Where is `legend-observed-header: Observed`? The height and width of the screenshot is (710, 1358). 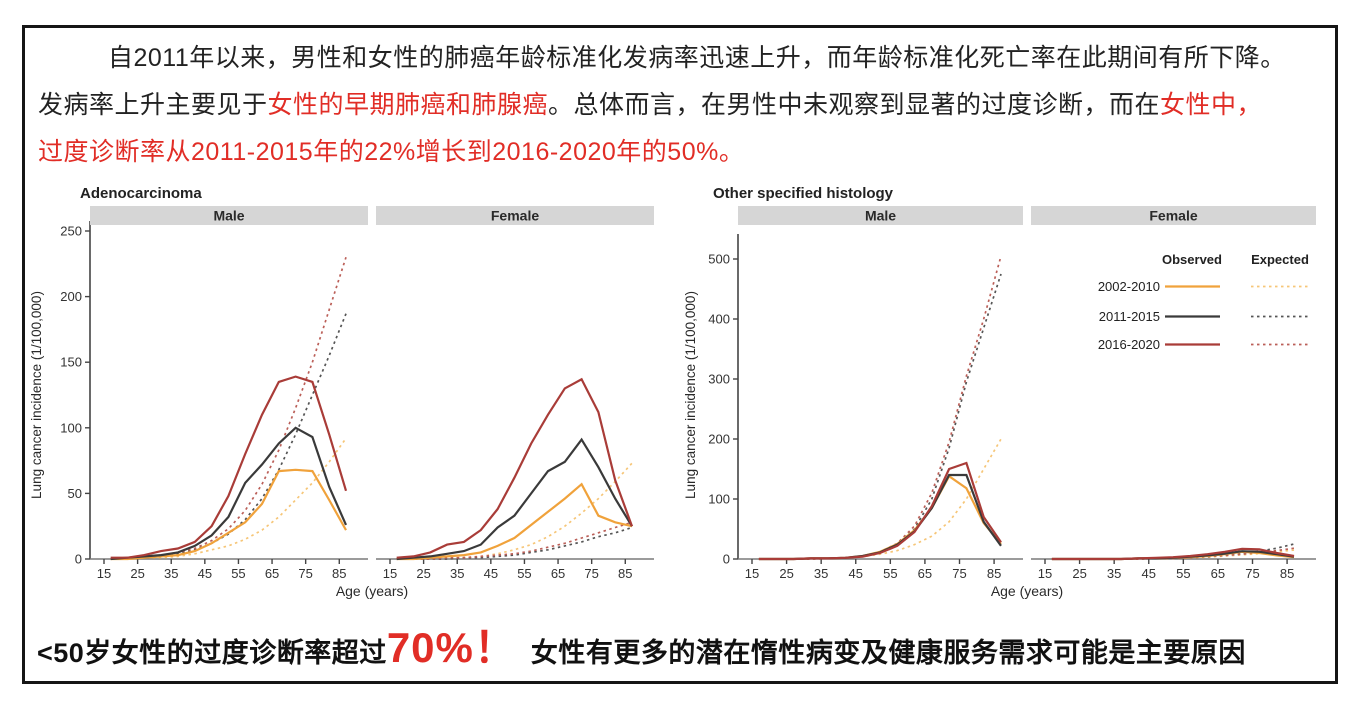 legend-observed-header: Observed is located at coordinates (1192, 259).